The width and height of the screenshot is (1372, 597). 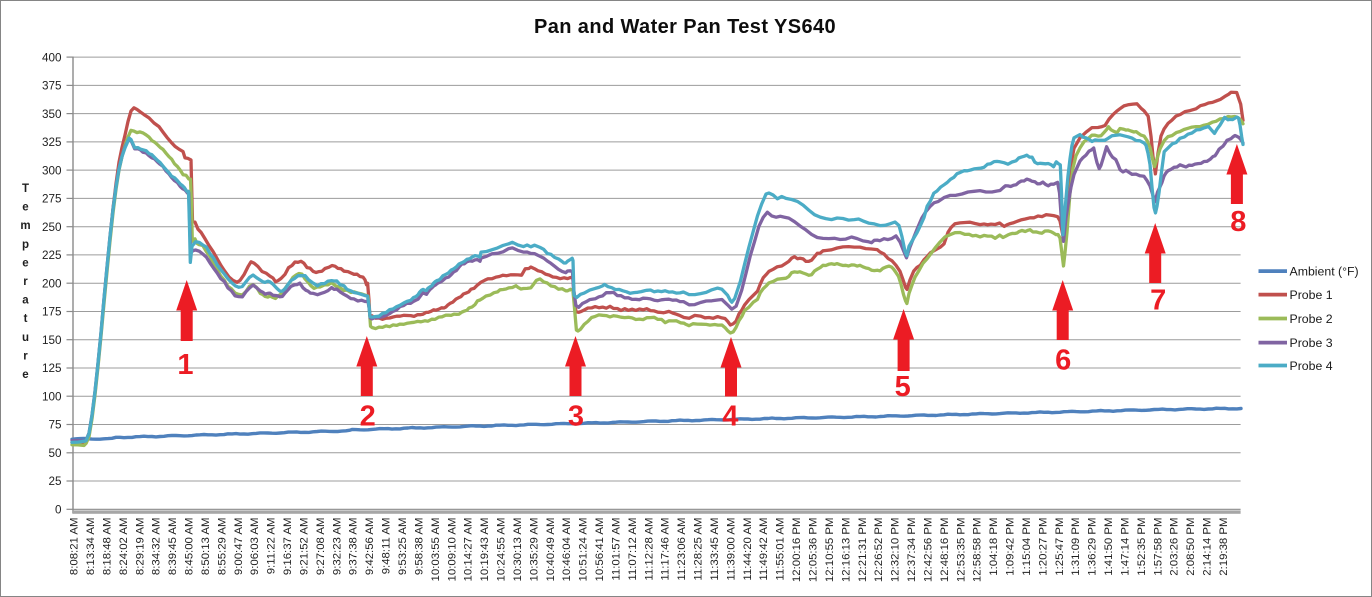 I want to click on svg-text: 8:45:00 AM, so click(x=190, y=547).